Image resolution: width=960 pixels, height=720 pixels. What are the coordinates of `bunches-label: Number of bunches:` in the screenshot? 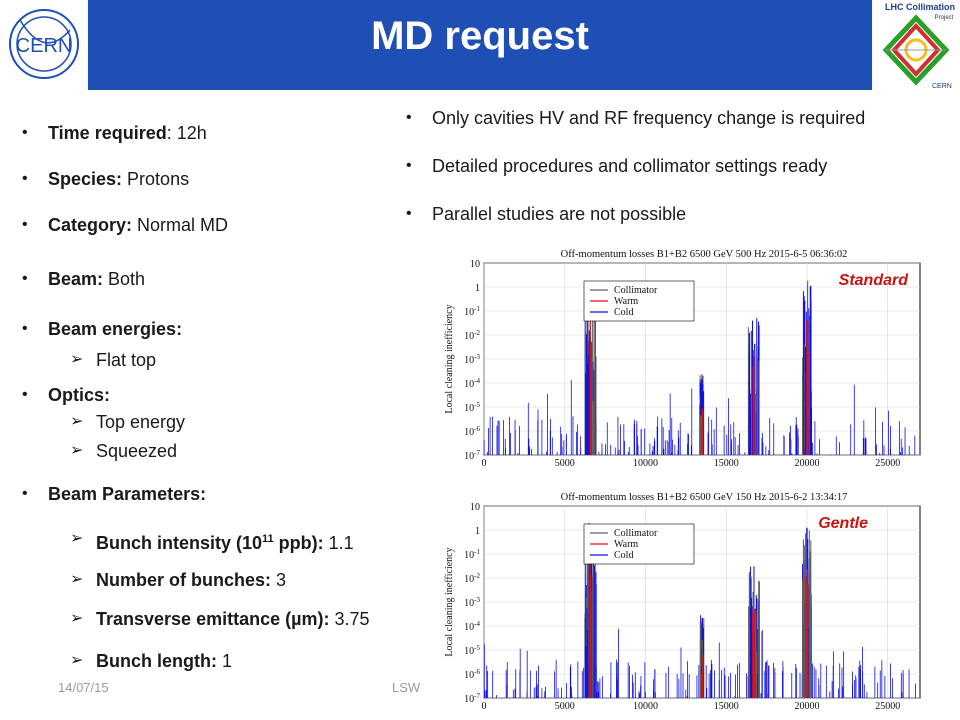 It's located at (184, 580).